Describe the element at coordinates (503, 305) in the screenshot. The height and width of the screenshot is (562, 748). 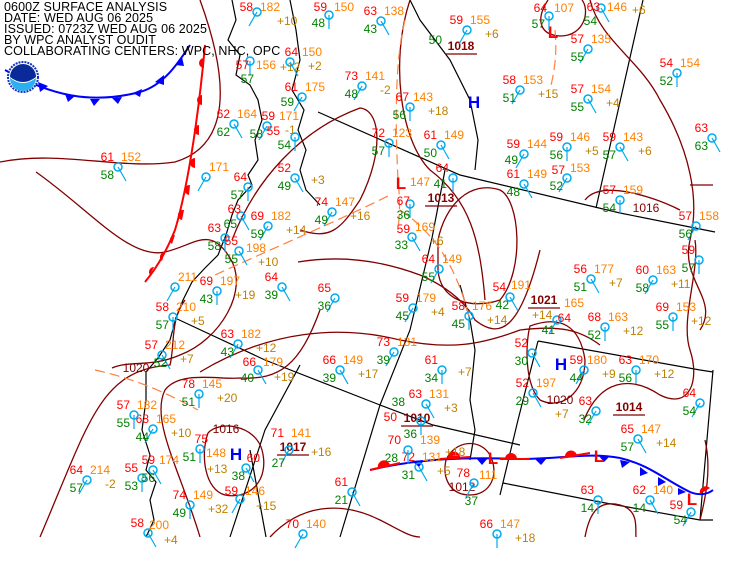
I see `station-dewpoint: 42` at that location.